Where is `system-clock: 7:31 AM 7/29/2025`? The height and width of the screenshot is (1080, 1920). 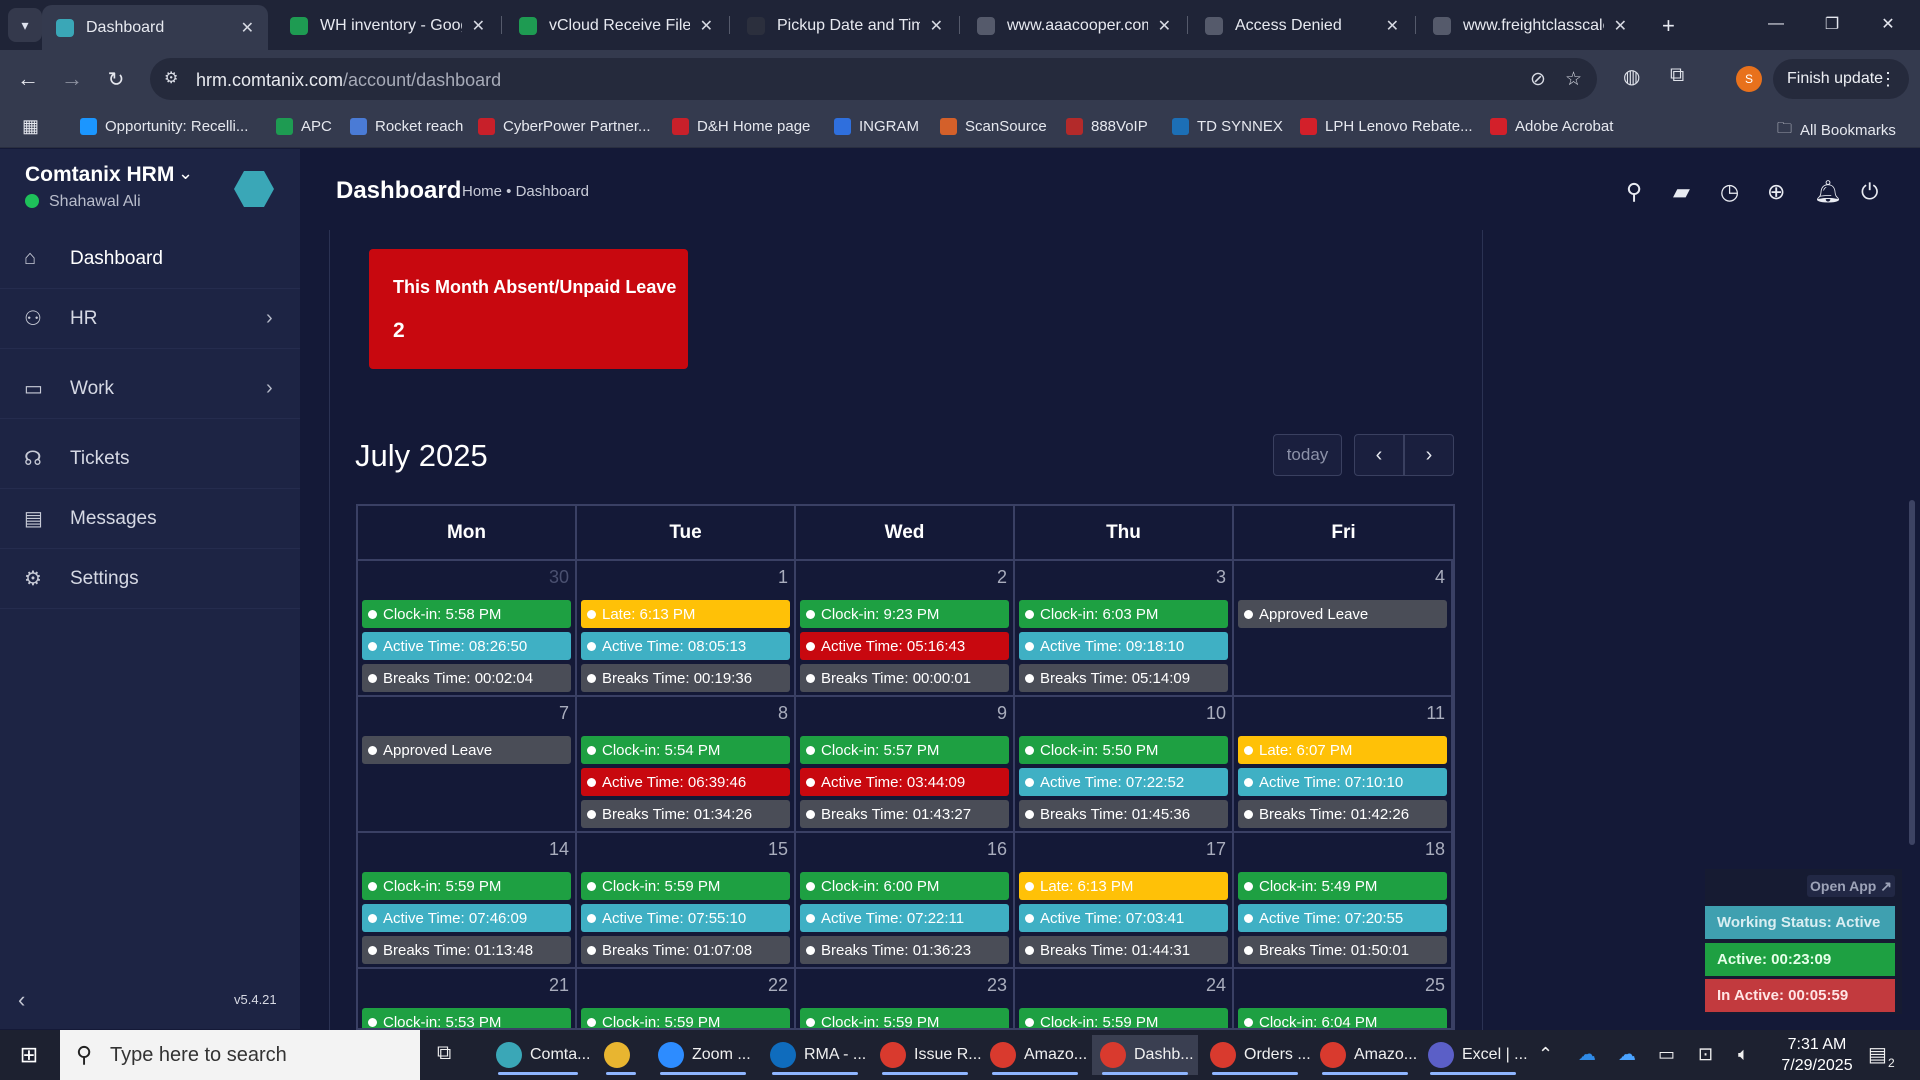 system-clock: 7:31 AM 7/29/2025 is located at coordinates (1817, 1055).